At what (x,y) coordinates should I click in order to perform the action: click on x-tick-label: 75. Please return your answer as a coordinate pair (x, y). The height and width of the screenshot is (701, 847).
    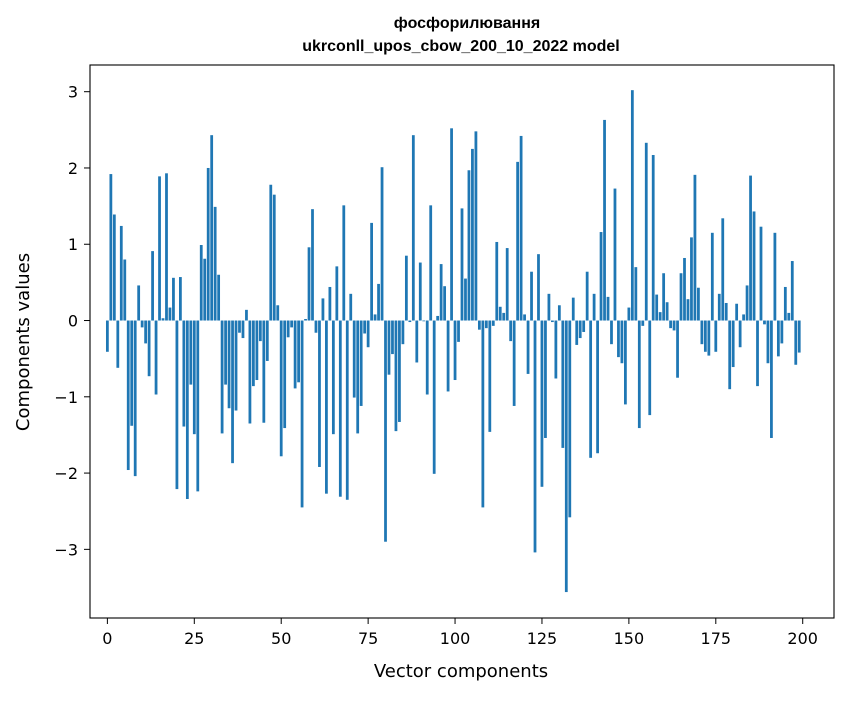
    Looking at the image, I should click on (368, 638).